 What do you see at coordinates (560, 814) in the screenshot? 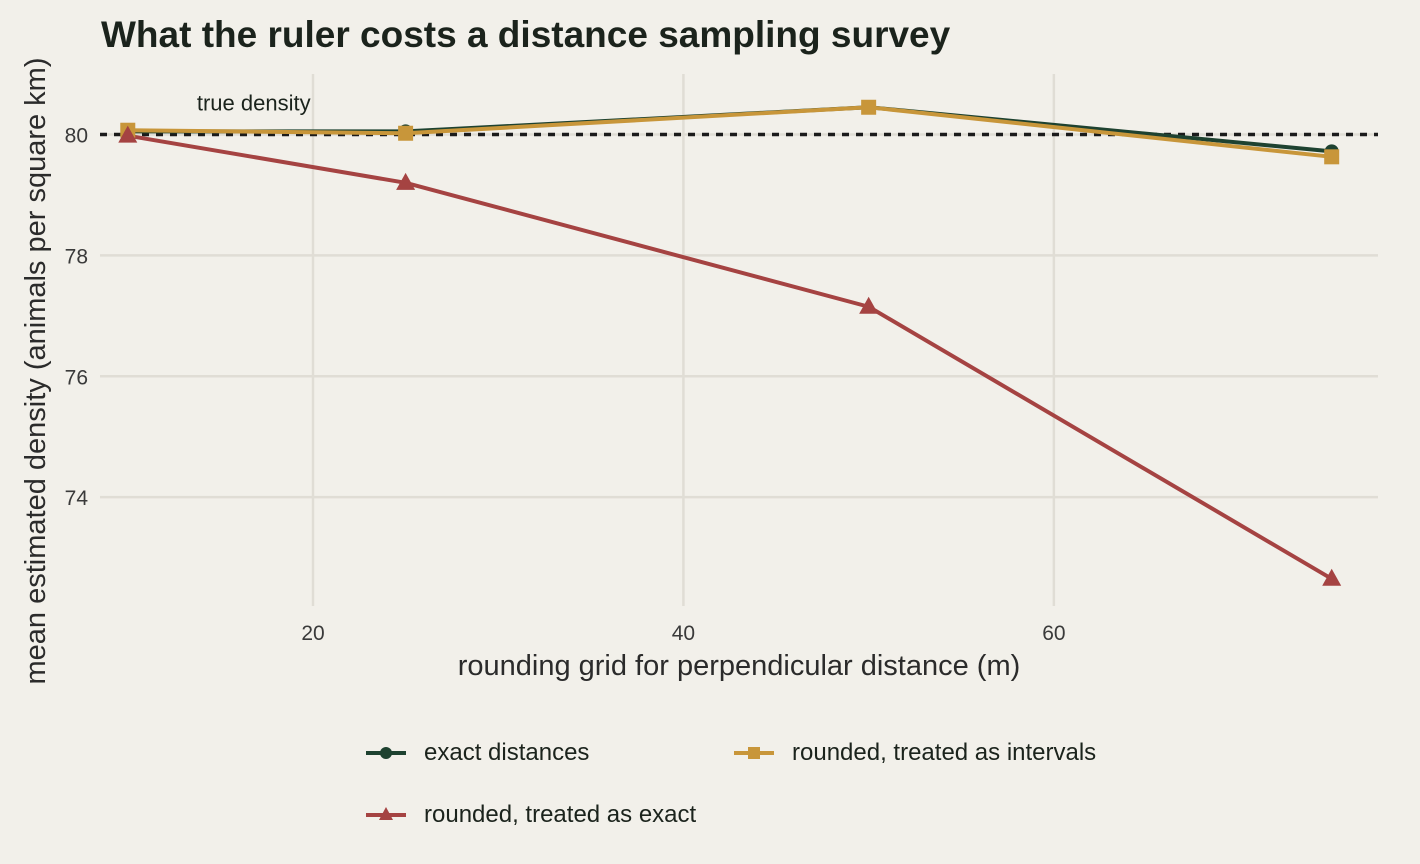
I see `legend-label-rounded-exact: rounded, treated as exact` at bounding box center [560, 814].